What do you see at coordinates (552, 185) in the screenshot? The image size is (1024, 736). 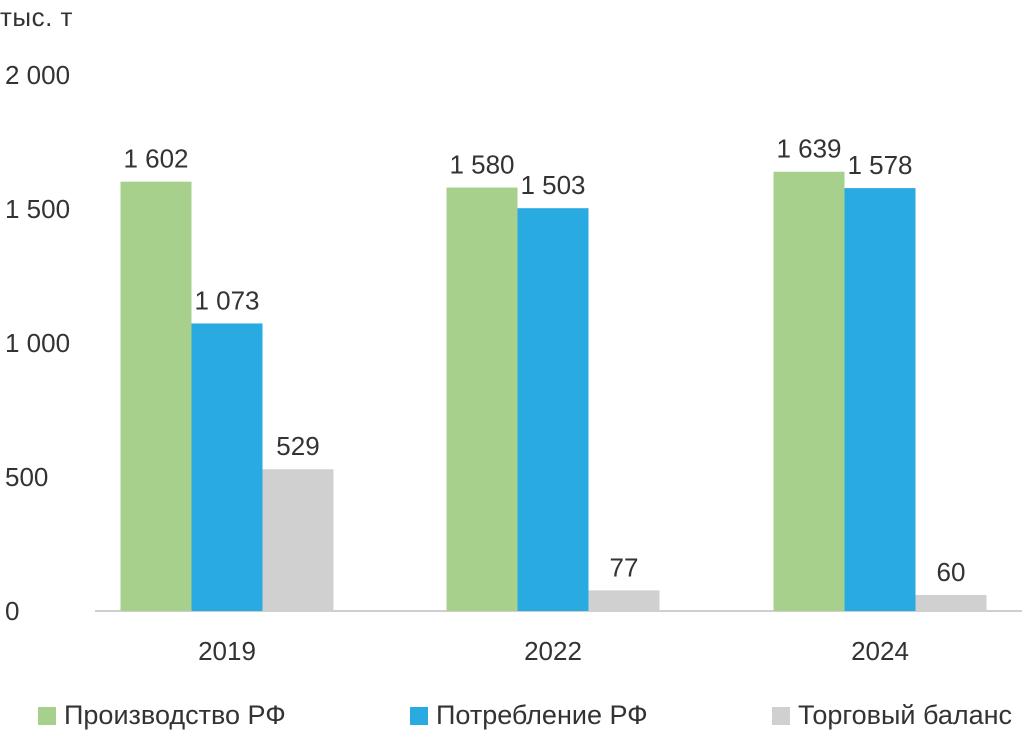 I see `data-label: 1 503` at bounding box center [552, 185].